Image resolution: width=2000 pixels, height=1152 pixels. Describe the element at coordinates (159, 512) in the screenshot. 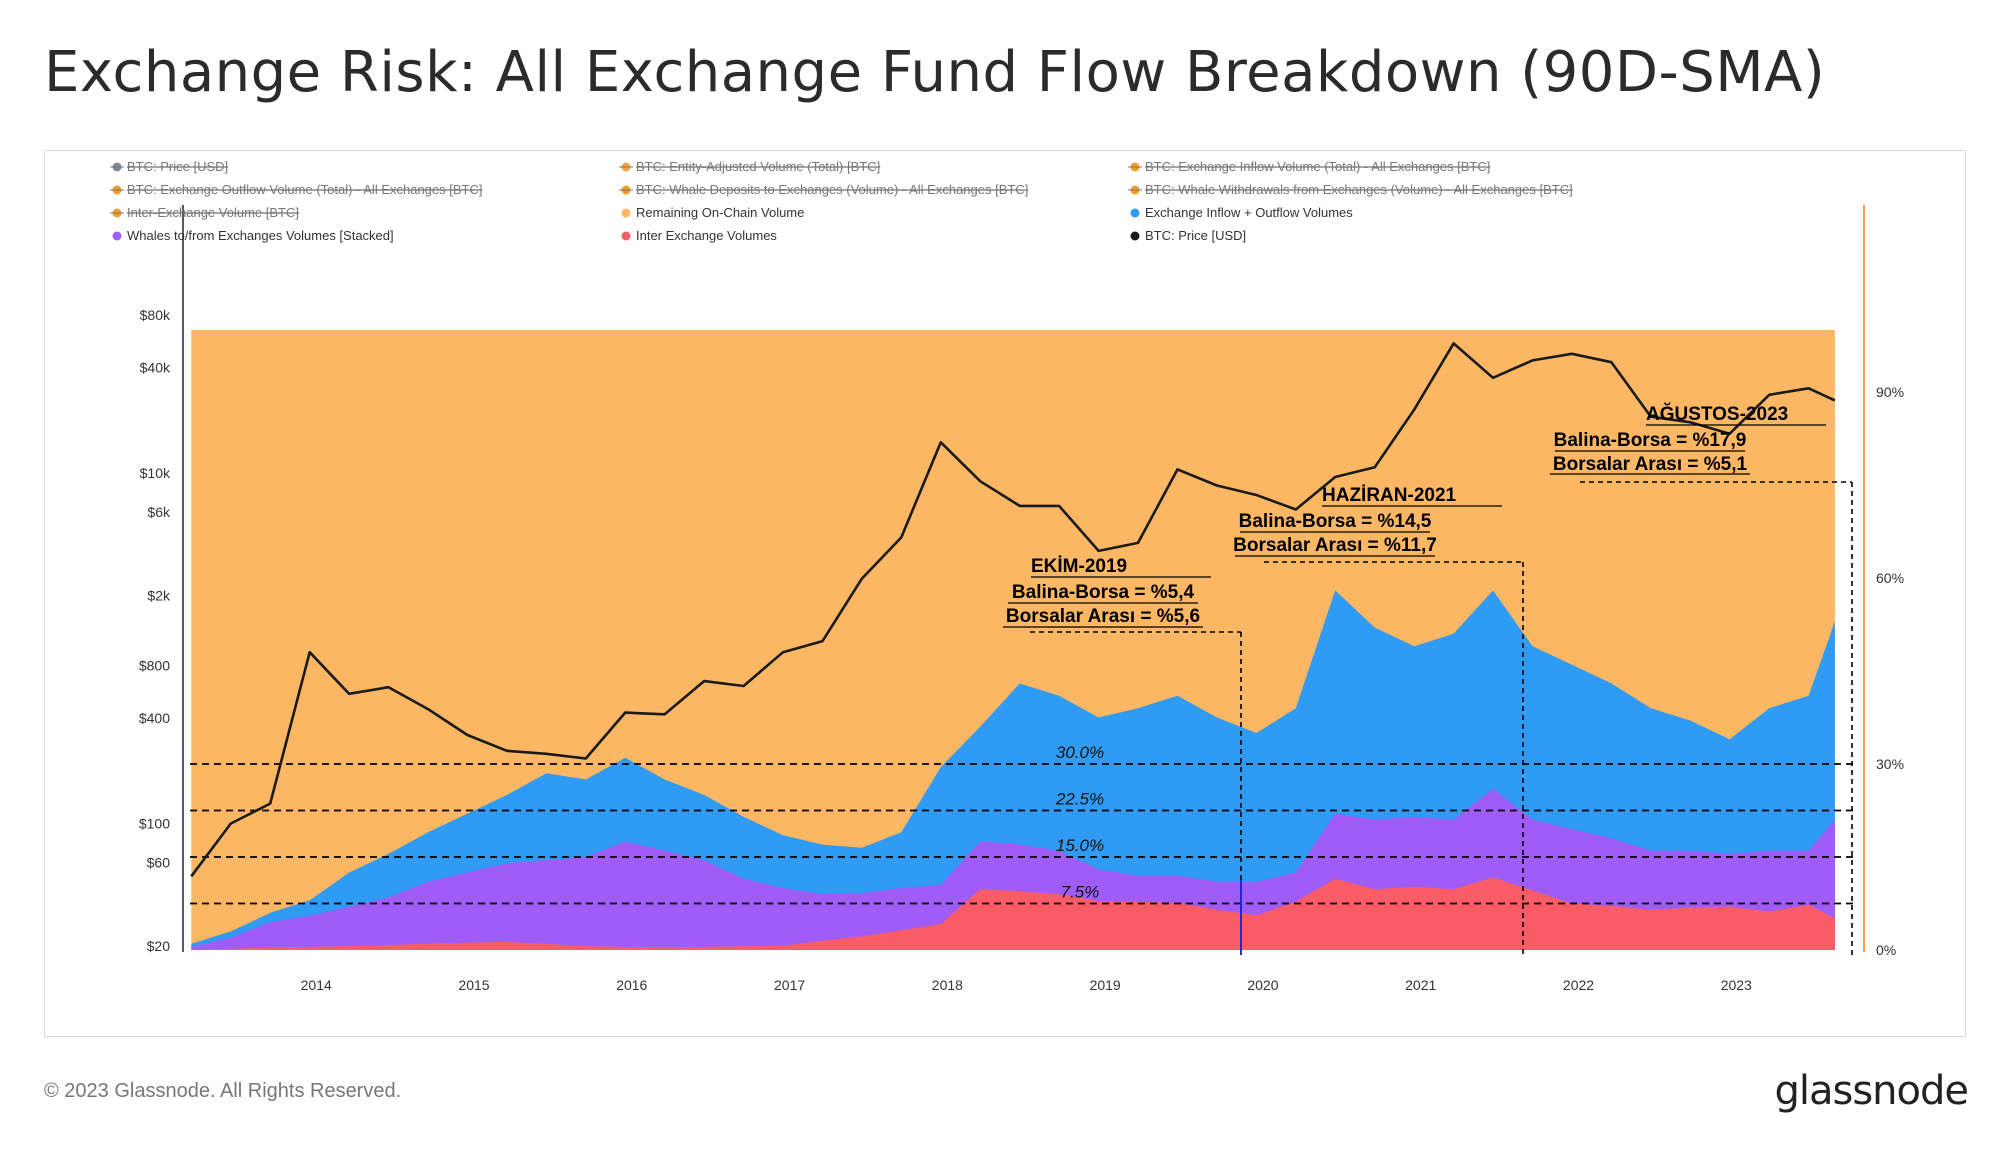

I see `left-axis-tick-label: $6k` at that location.